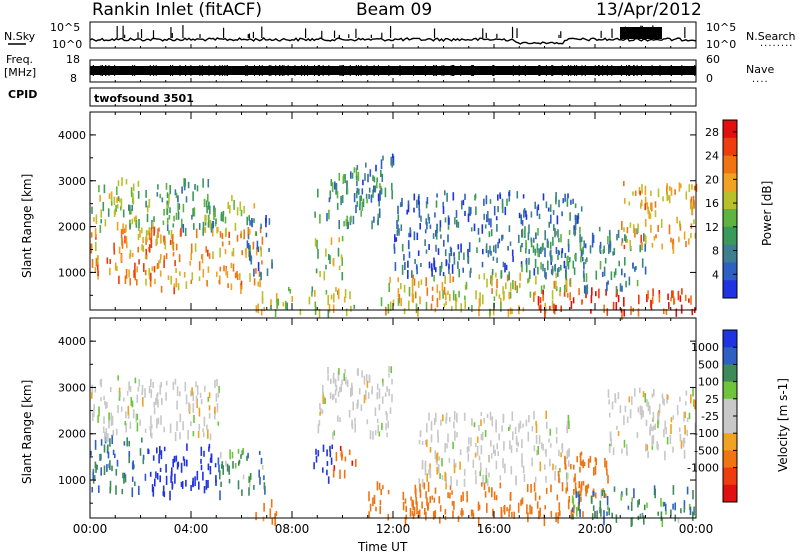 The image size is (800, 554). What do you see at coordinates (715, 251) in the screenshot?
I see `power-colorbar-tick-label: 8` at bounding box center [715, 251].